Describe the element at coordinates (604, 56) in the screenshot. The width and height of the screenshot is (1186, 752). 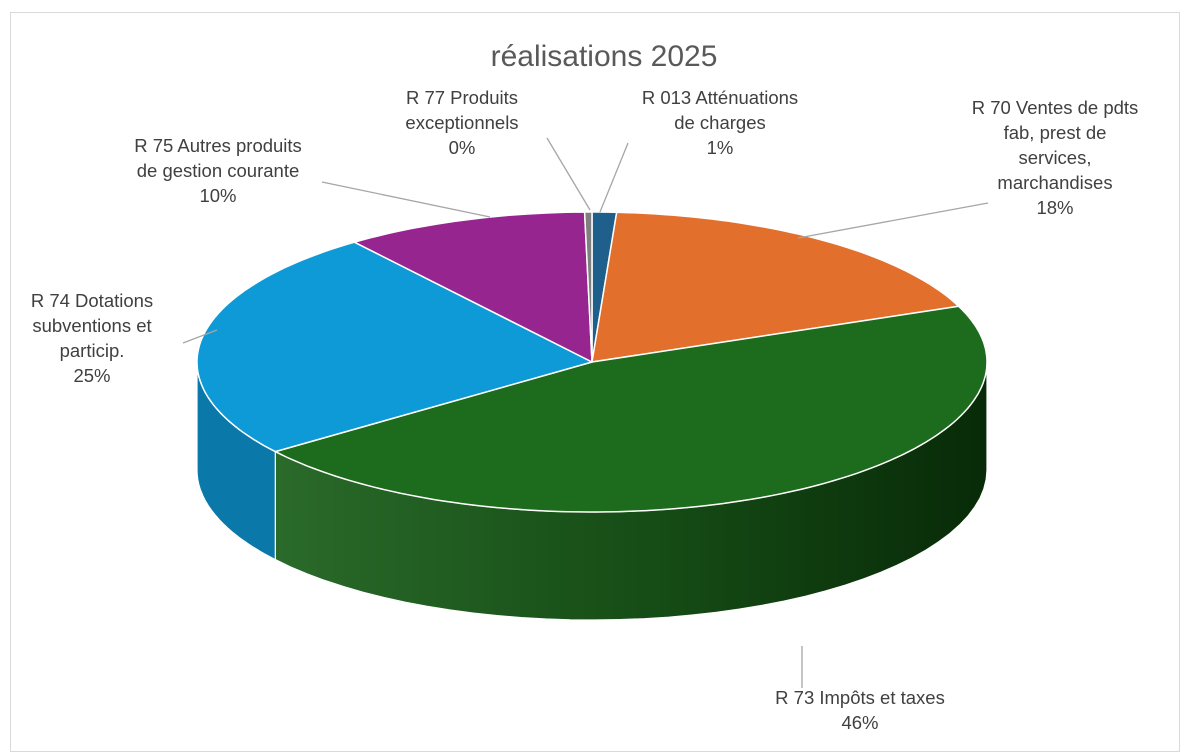
I see `chart-title: réalisations 2025` at that location.